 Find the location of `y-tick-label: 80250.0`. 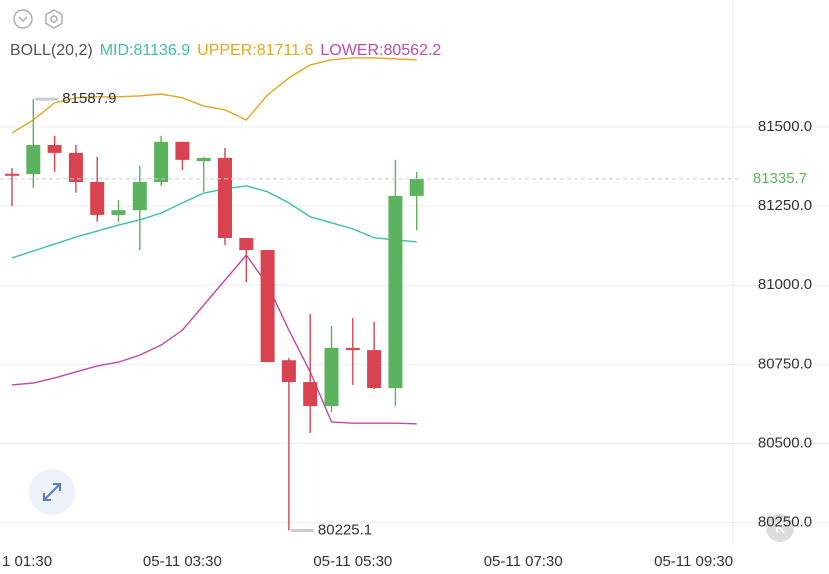

y-tick-label: 80250.0 is located at coordinates (785, 522).